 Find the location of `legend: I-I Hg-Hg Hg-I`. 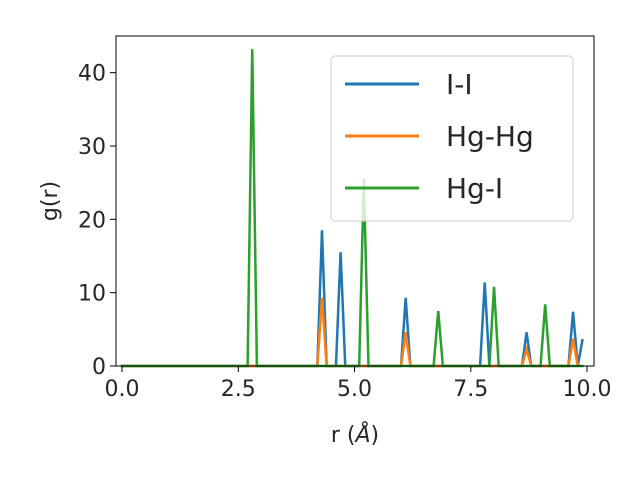

legend: I-I Hg-Hg Hg-I is located at coordinates (452, 138).